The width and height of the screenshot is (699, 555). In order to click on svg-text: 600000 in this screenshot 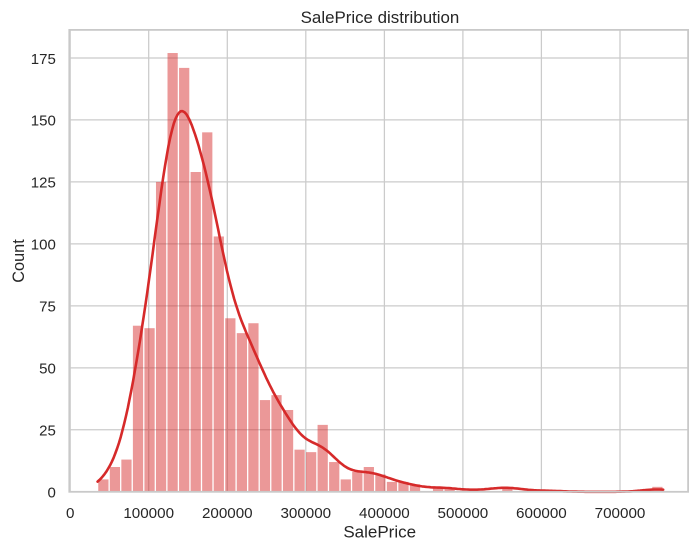, I will do `click(541, 513)`.